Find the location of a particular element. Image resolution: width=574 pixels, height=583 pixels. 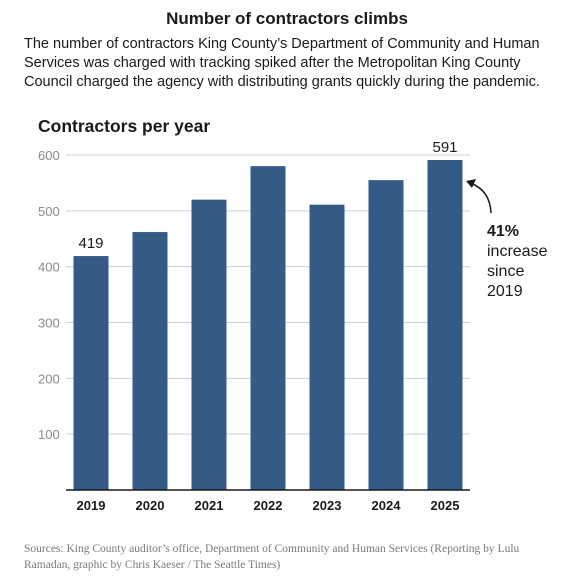

bar-2022 is located at coordinates (268, 328).